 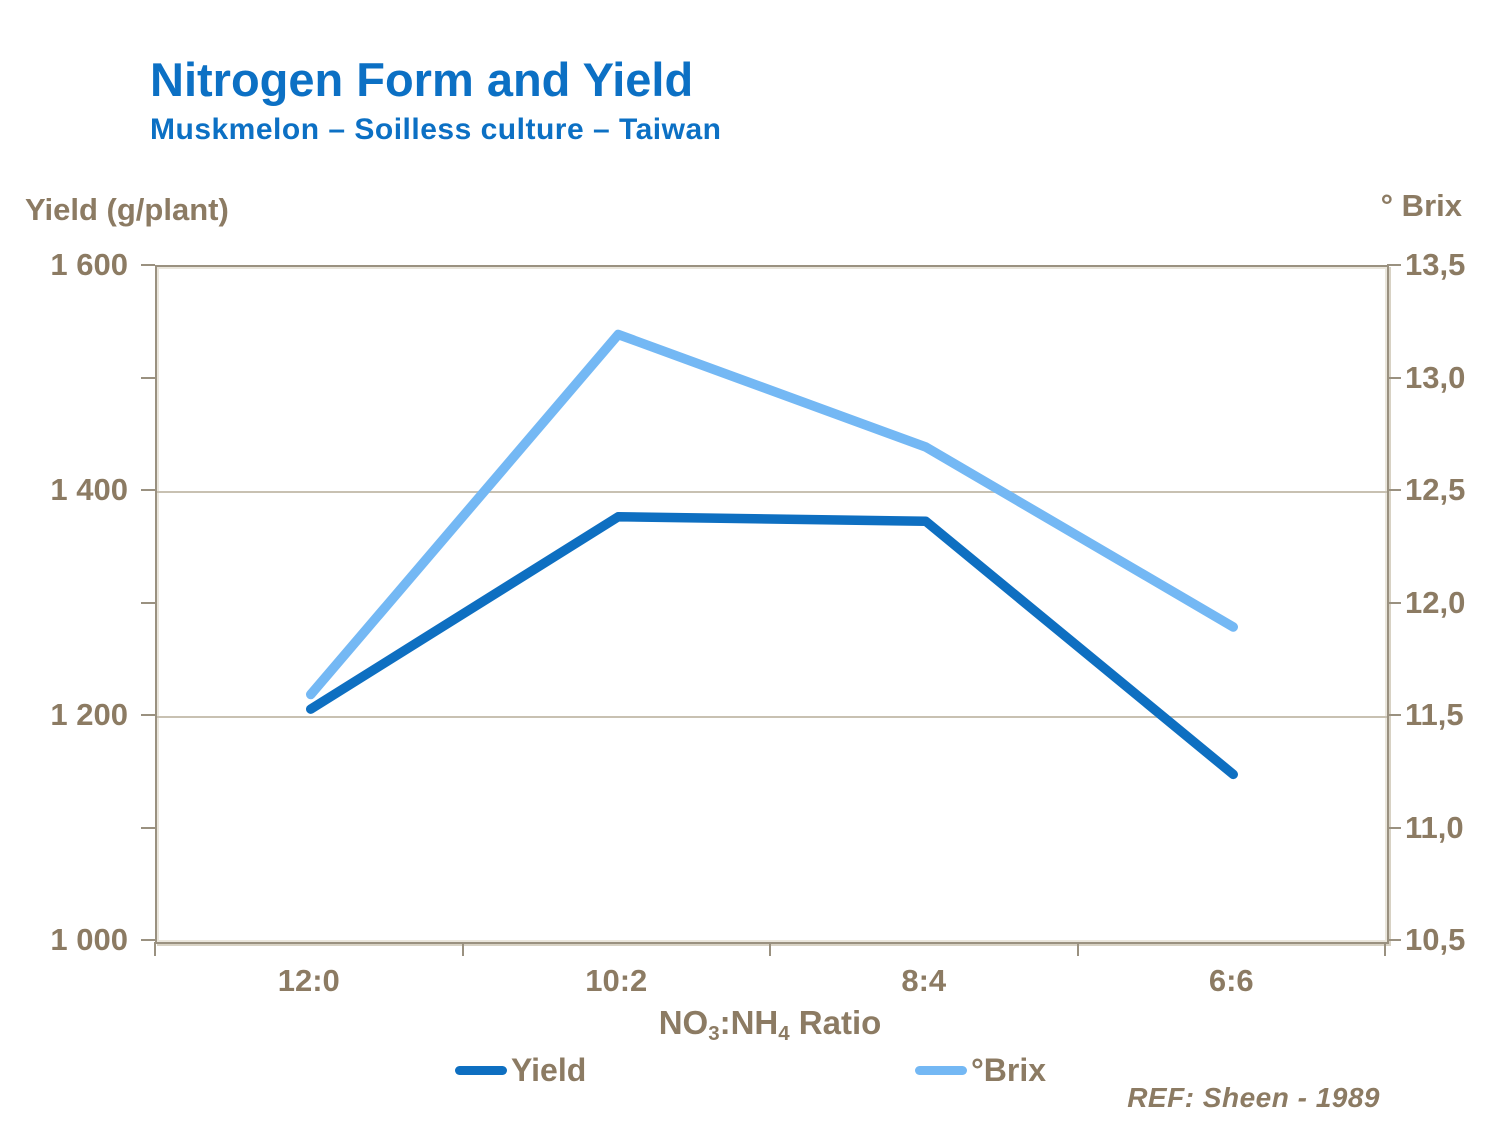 I want to click on brix-line-swatch, so click(x=941, y=1070).